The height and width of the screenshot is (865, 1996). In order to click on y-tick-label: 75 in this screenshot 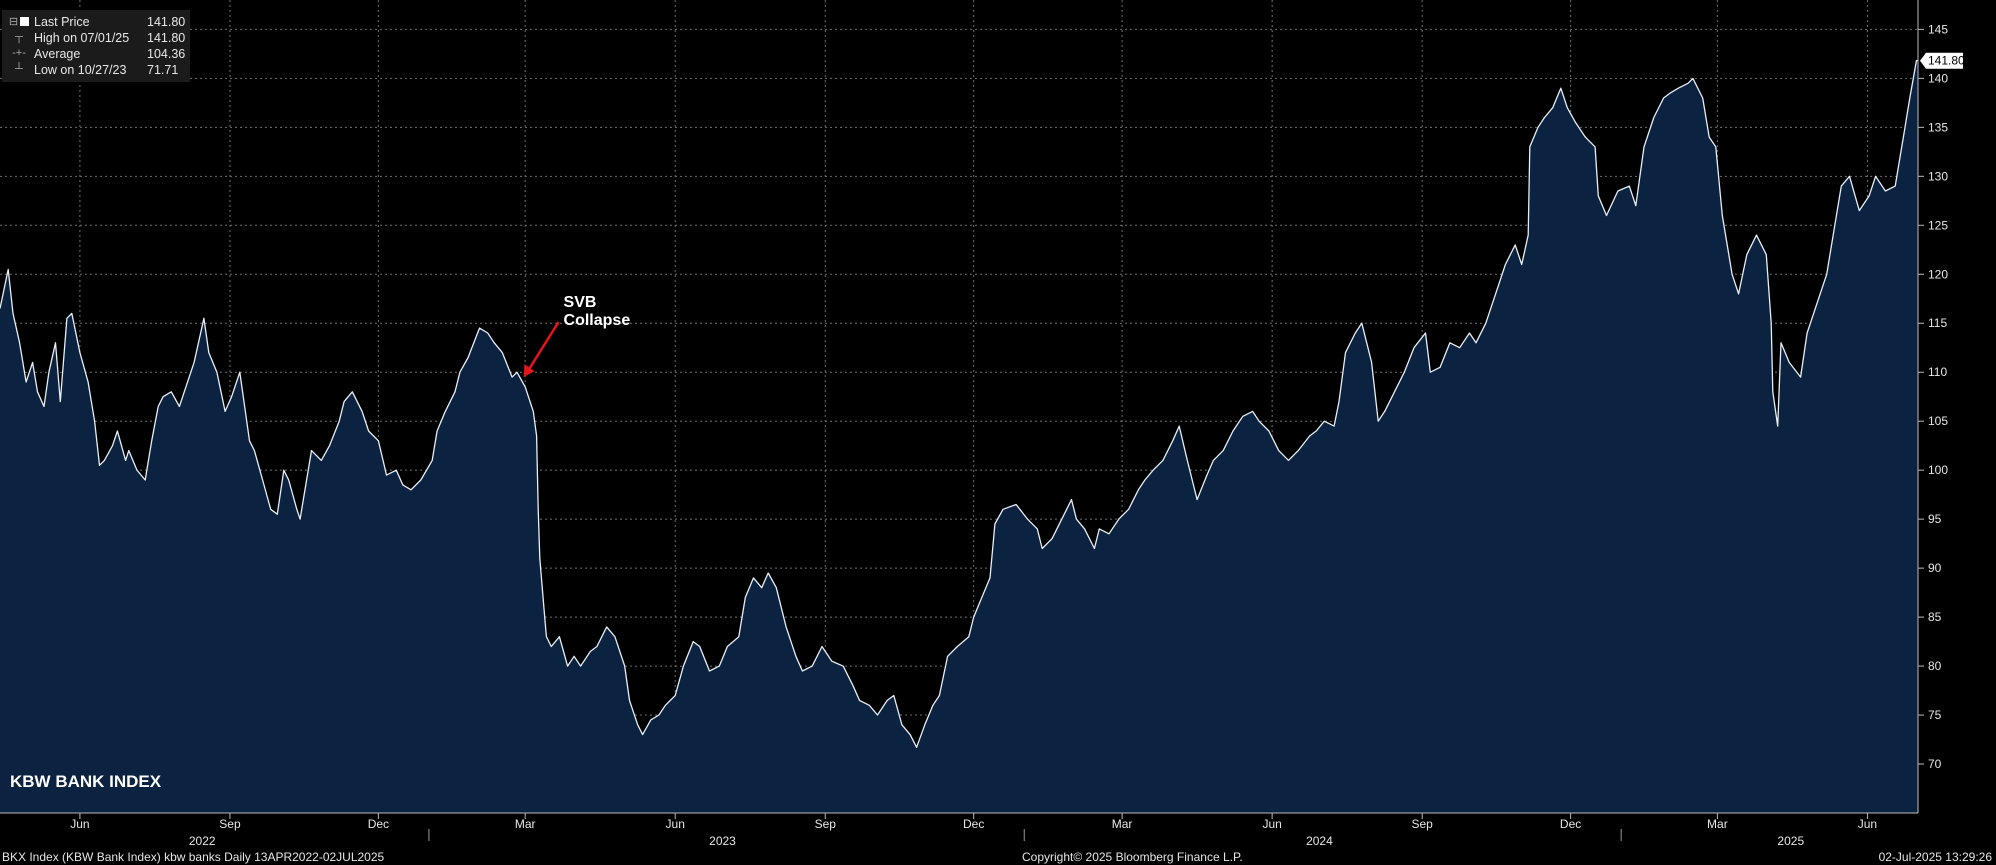, I will do `click(1935, 715)`.